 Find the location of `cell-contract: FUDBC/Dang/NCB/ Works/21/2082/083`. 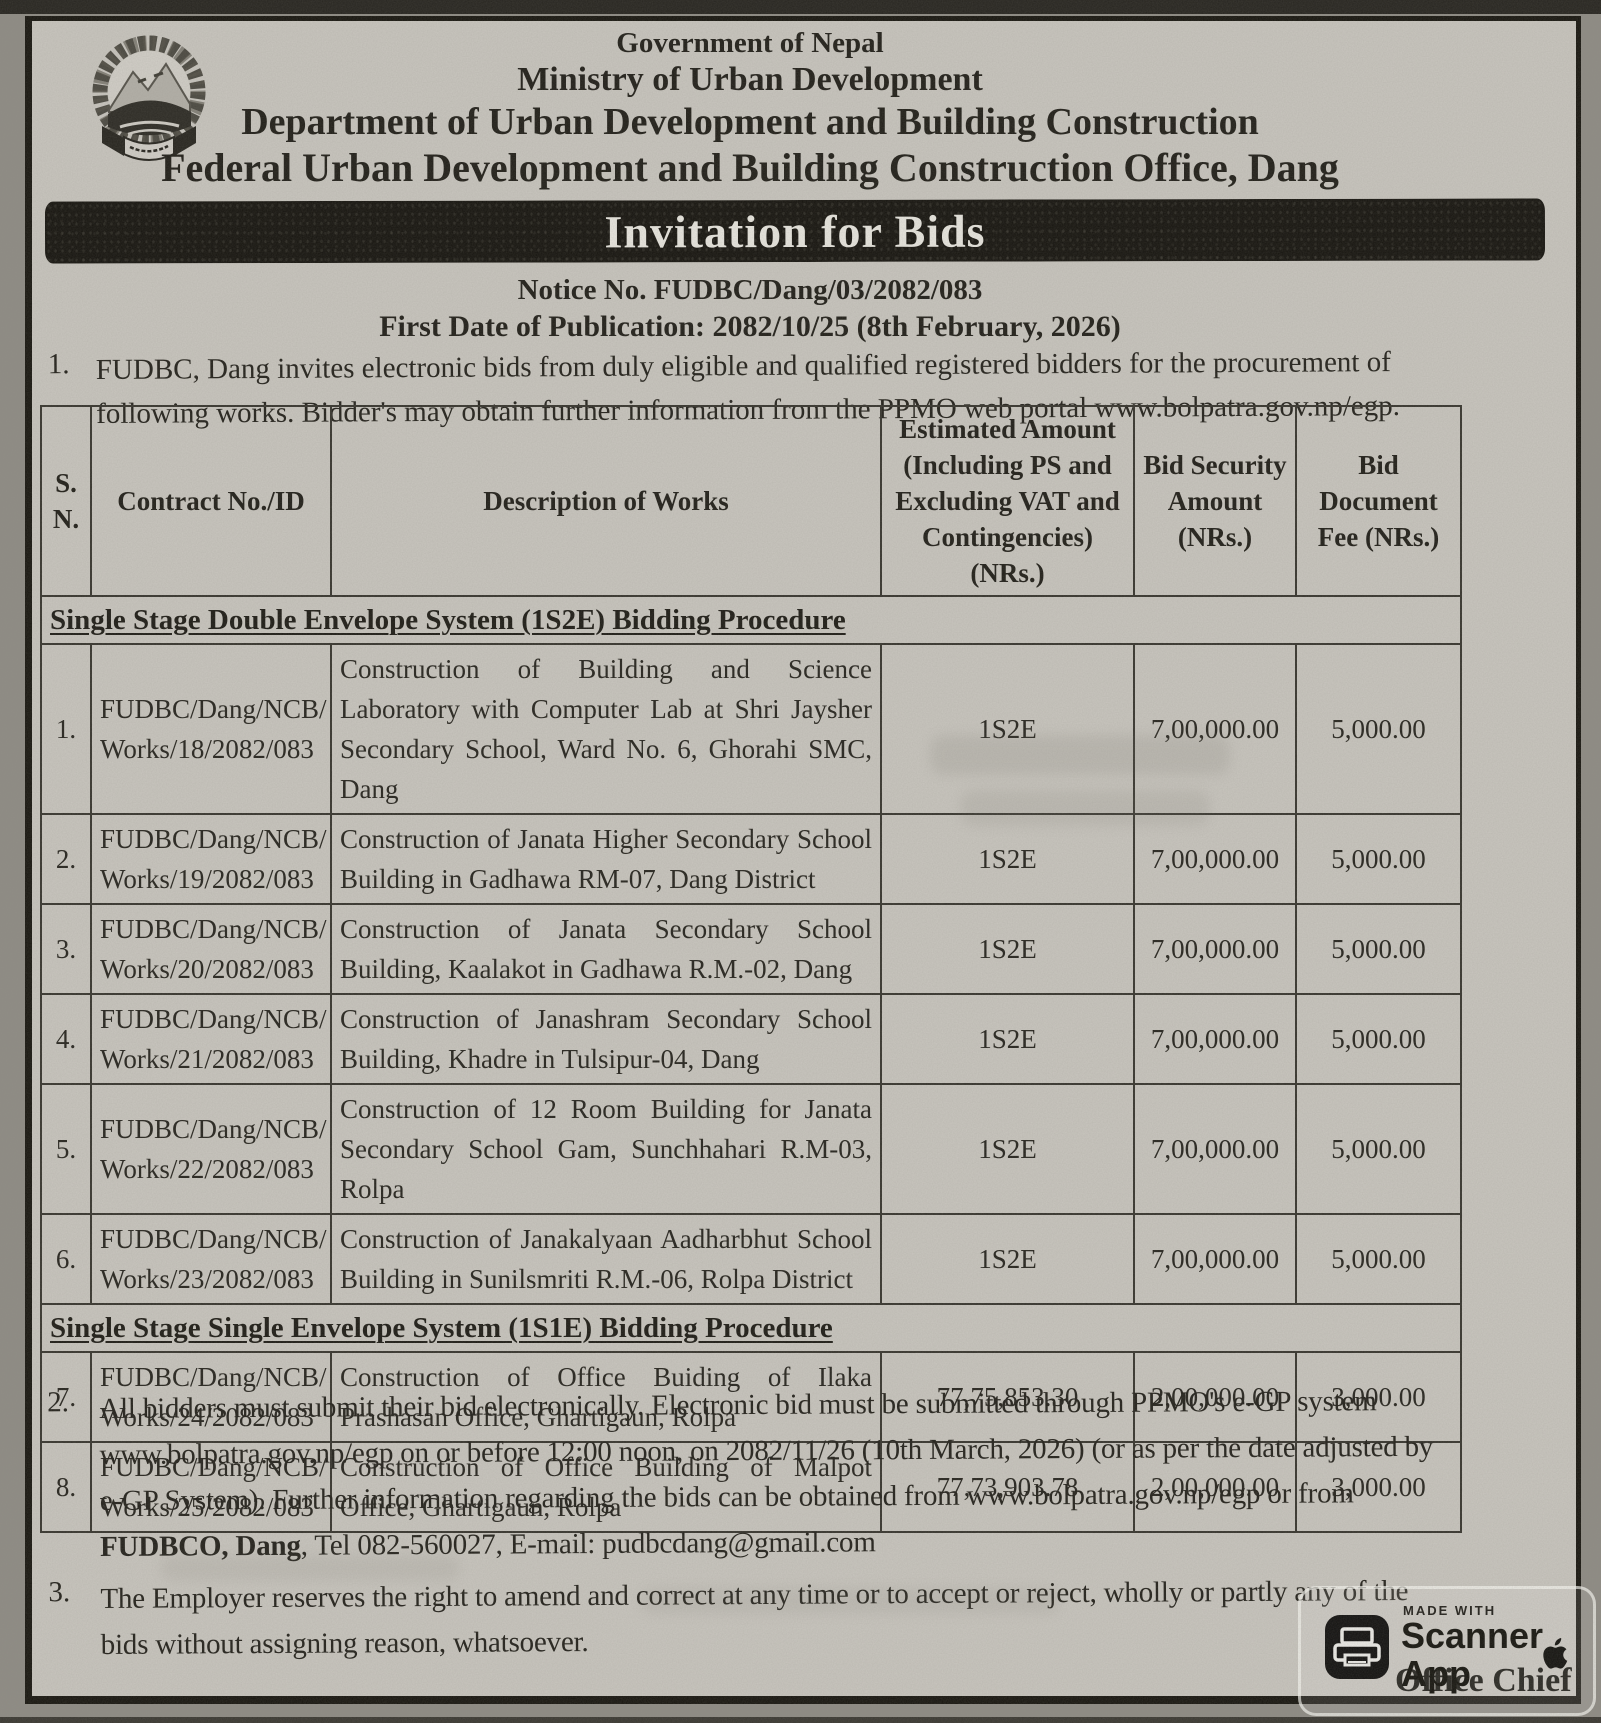

cell-contract: FUDBC/Dang/NCB/ Works/21/2082/083 is located at coordinates (211, 1039).